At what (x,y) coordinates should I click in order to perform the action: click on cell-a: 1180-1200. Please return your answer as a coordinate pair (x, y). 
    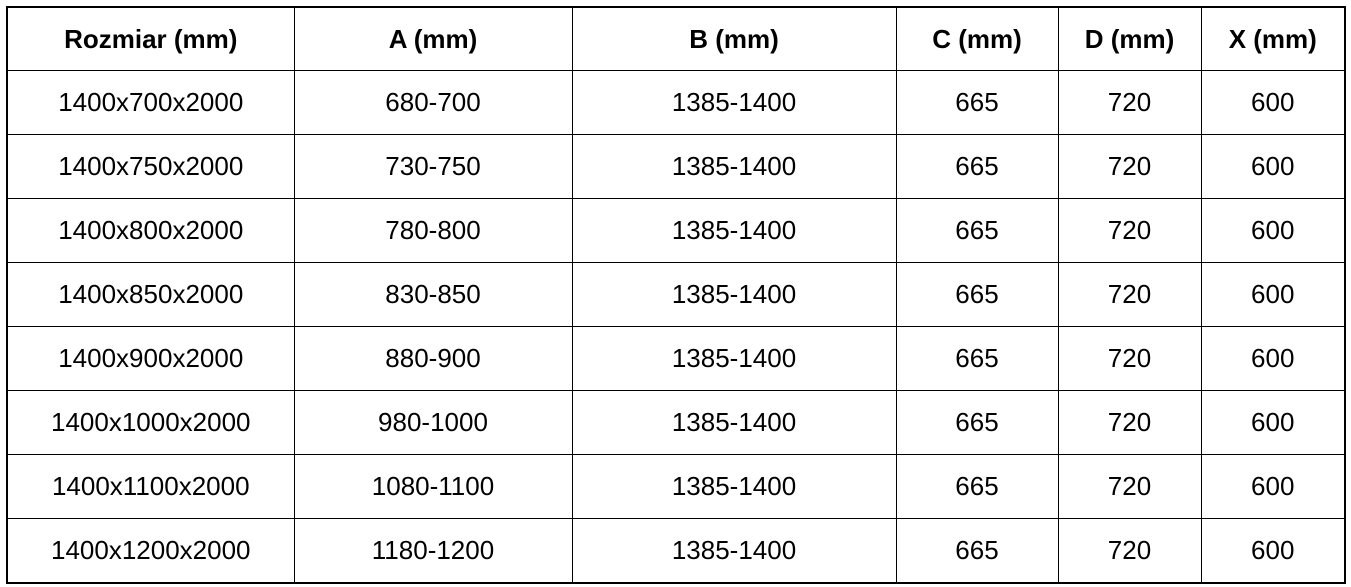
    Looking at the image, I should click on (433, 551).